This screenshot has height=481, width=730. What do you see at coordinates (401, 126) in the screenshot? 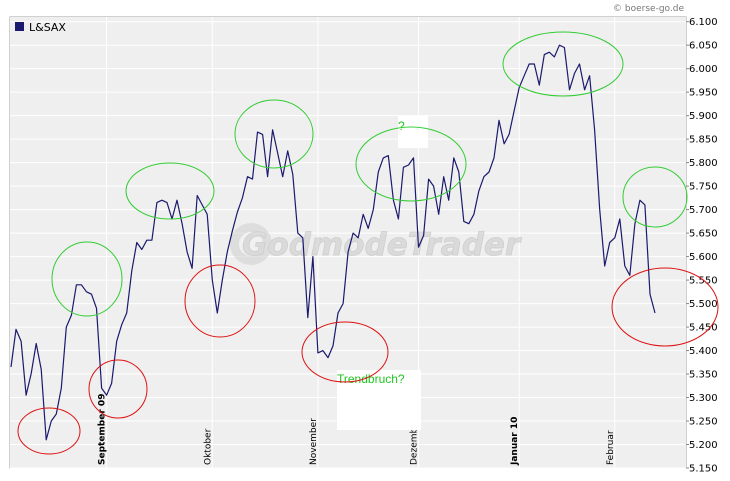
I see `annotation-question: ?` at bounding box center [401, 126].